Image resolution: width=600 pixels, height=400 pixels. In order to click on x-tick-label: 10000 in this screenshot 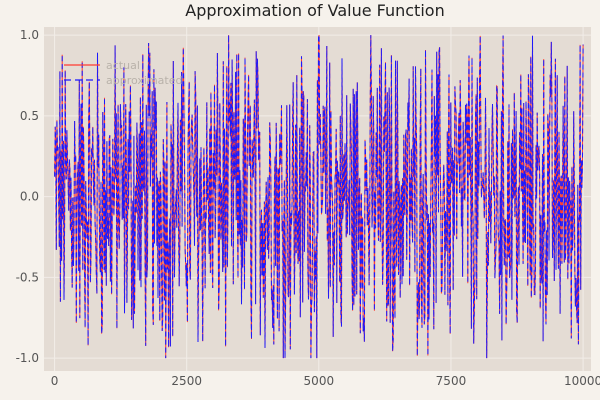, I will do `click(582, 381)`.